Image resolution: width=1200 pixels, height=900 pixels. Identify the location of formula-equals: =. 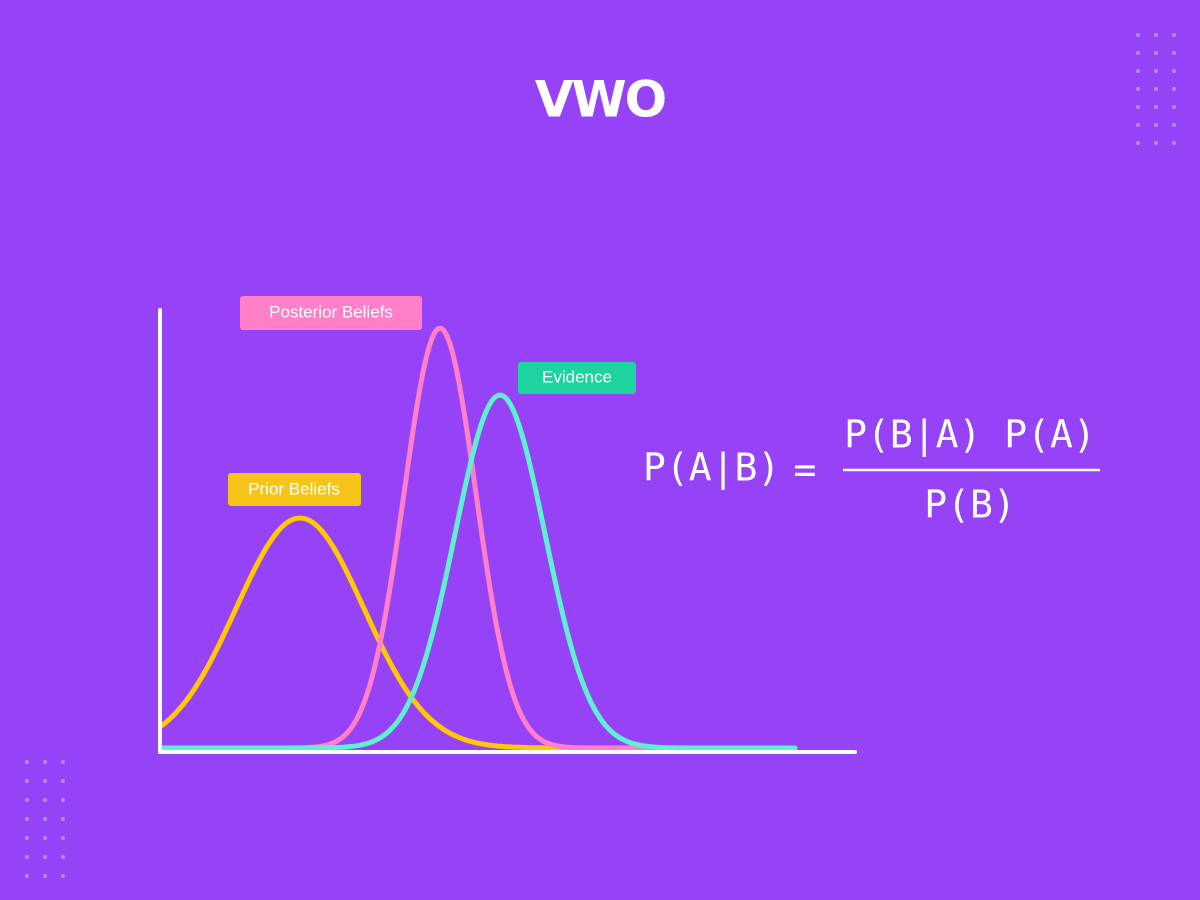
(805, 470).